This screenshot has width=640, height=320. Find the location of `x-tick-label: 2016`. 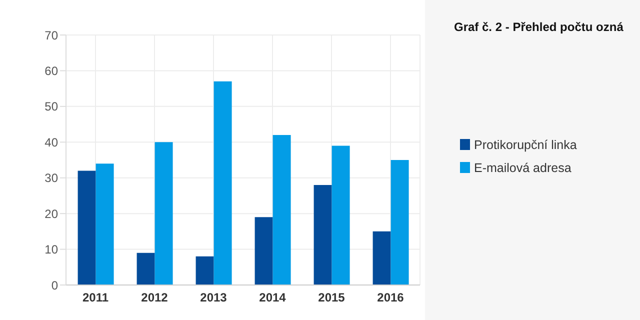

x-tick-label: 2016 is located at coordinates (390, 297).